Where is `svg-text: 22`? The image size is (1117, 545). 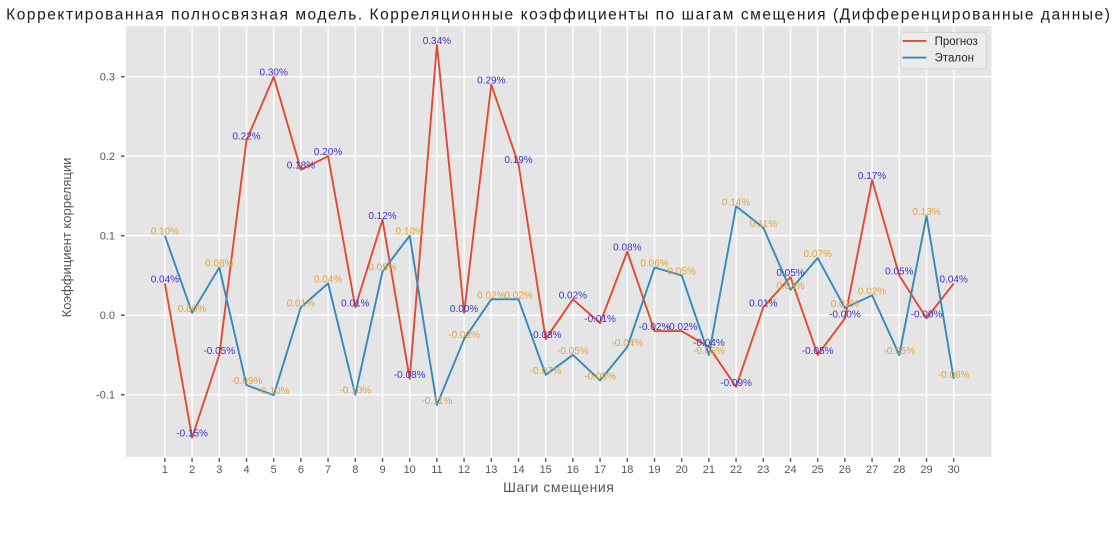 svg-text: 22 is located at coordinates (736, 470).